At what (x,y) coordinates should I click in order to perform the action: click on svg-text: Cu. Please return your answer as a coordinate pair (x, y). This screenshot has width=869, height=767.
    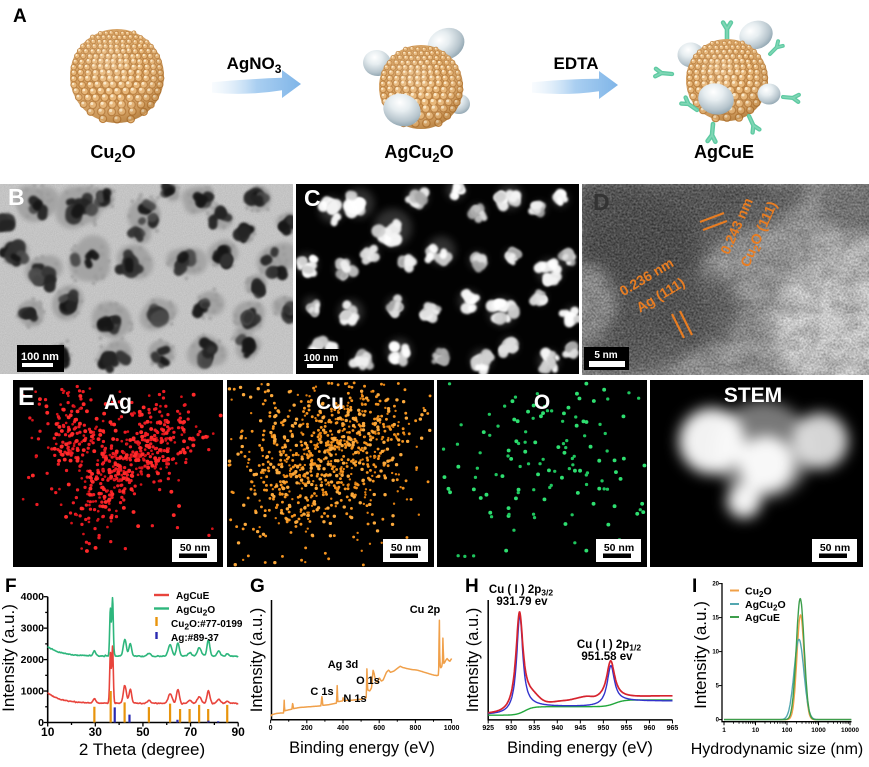
    Looking at the image, I should click on (330, 402).